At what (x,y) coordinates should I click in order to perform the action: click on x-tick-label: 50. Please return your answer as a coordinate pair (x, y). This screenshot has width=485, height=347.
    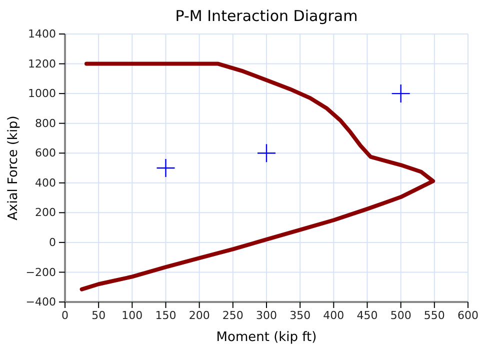
    Looking at the image, I should click on (99, 315).